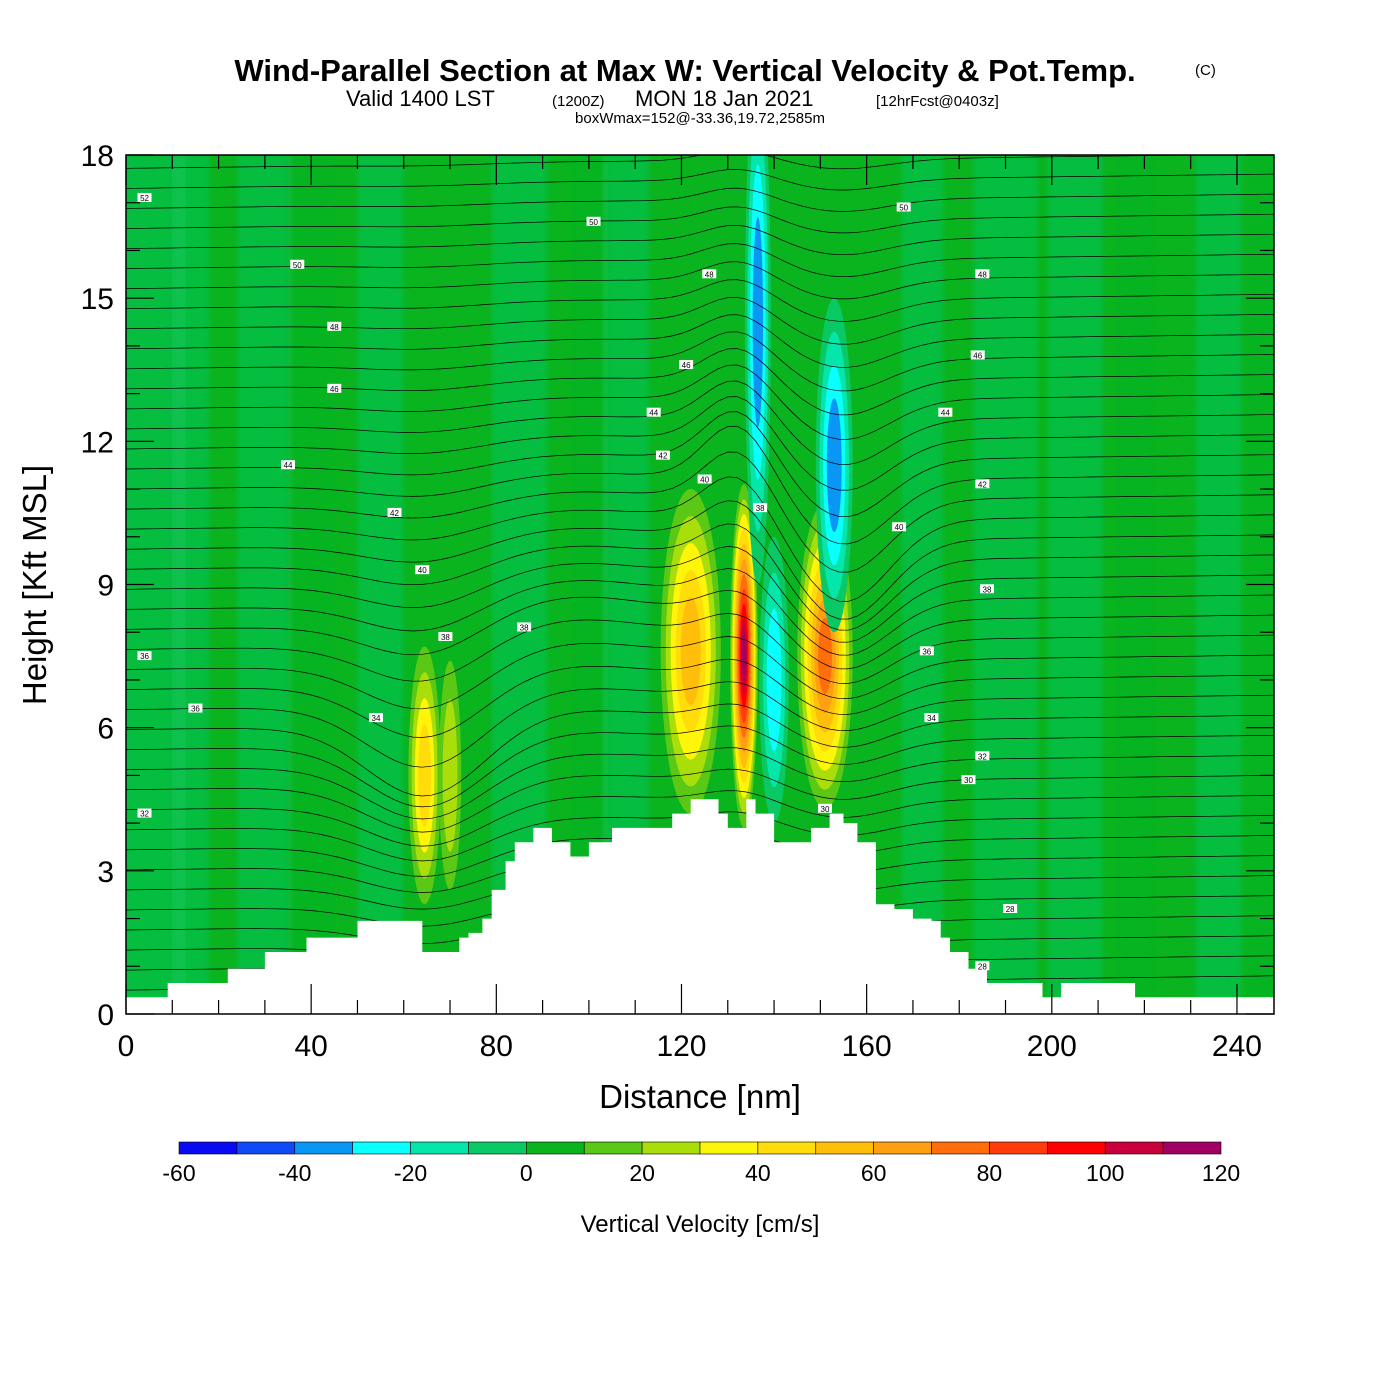 The image size is (1400, 1400). Describe the element at coordinates (982, 484) in the screenshot. I see `theta-label-15: 42` at that location.